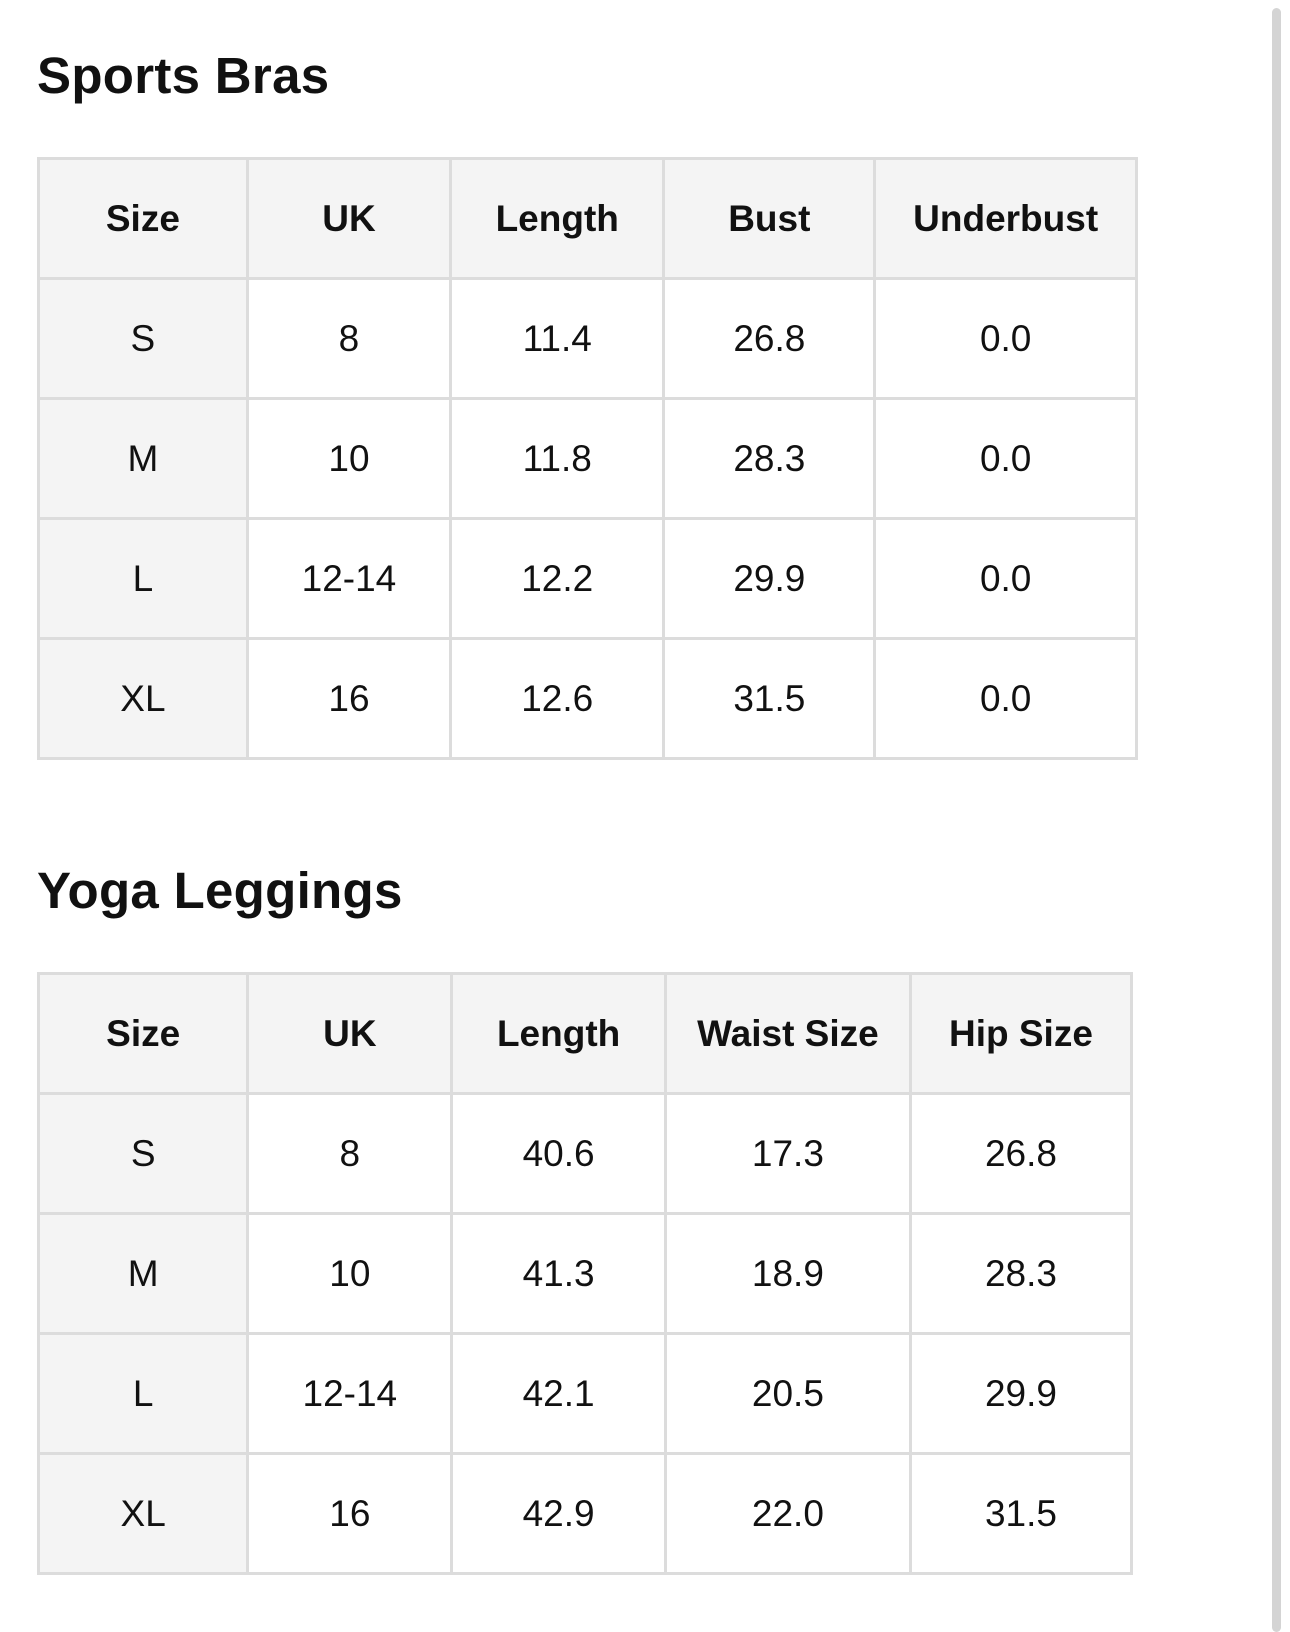 This screenshot has height=1632, width=1290. I want to click on table-cell: 12.2, so click(557, 578).